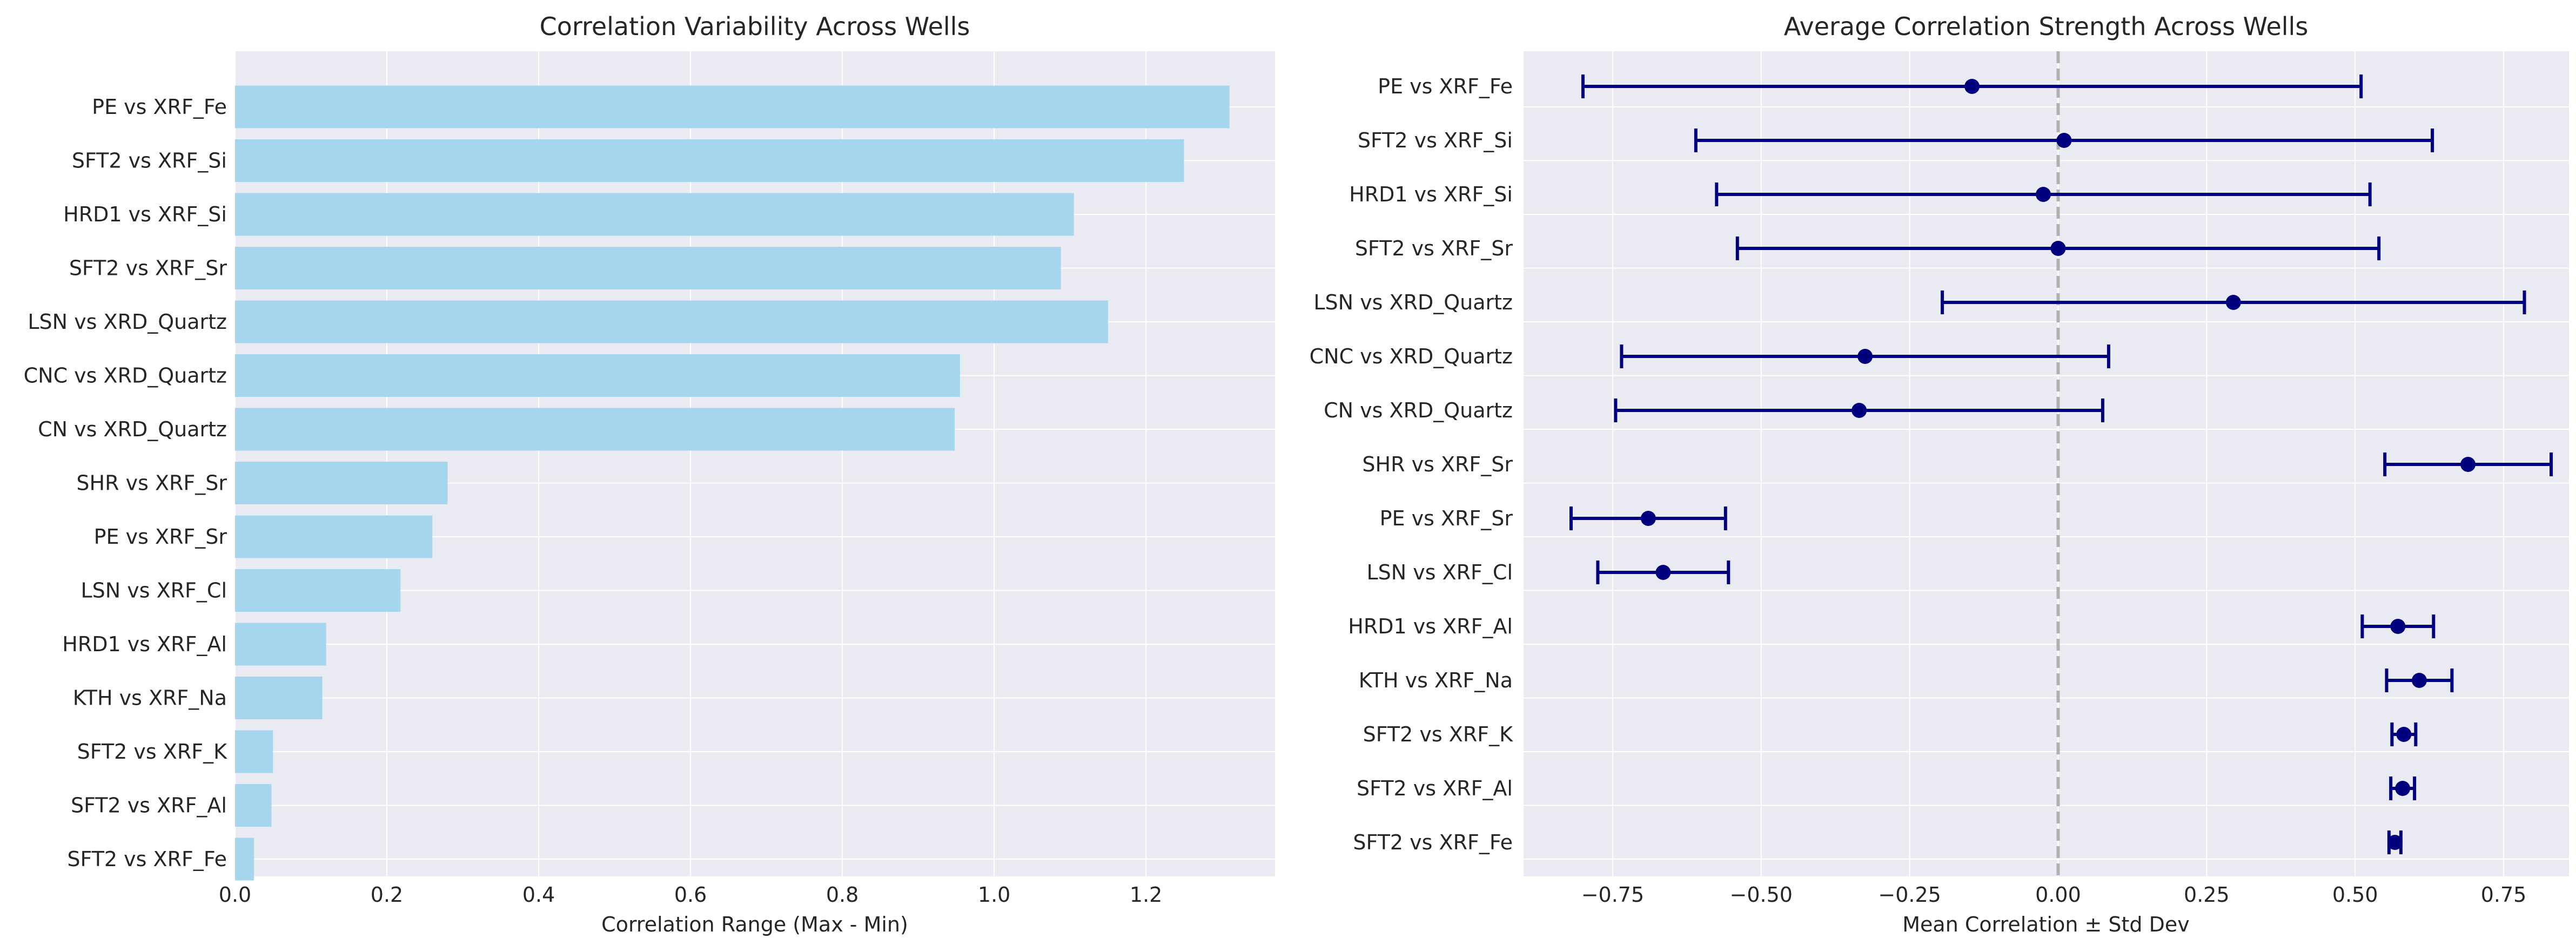 The image size is (2576, 952). Describe the element at coordinates (154, 591) in the screenshot. I see `left-y-tick-label: LSN vs XRF_Cl` at that location.